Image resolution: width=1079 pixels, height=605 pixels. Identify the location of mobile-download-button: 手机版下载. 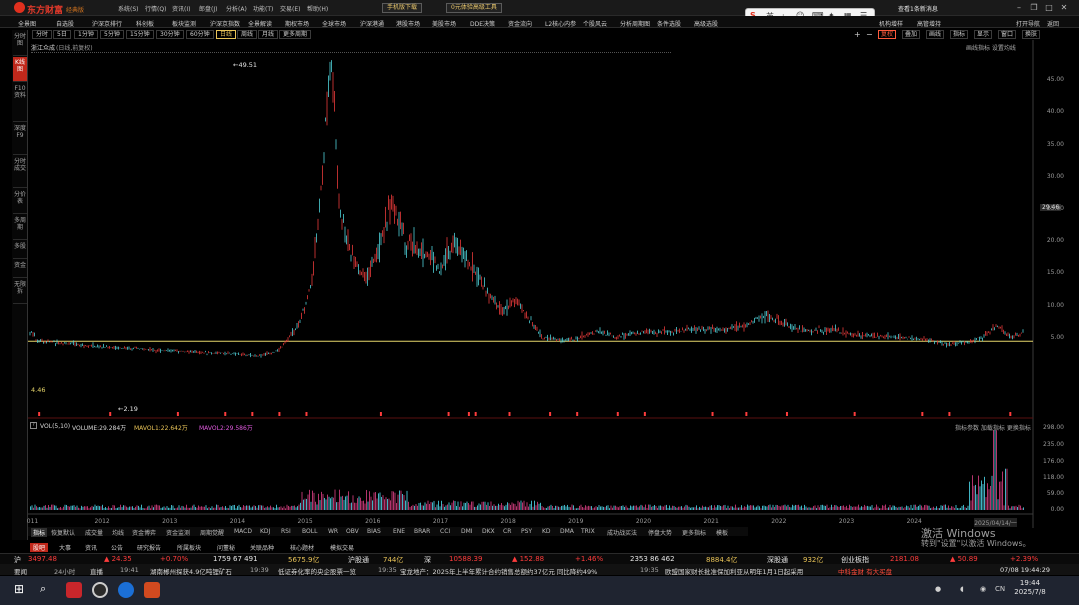
(402, 8).